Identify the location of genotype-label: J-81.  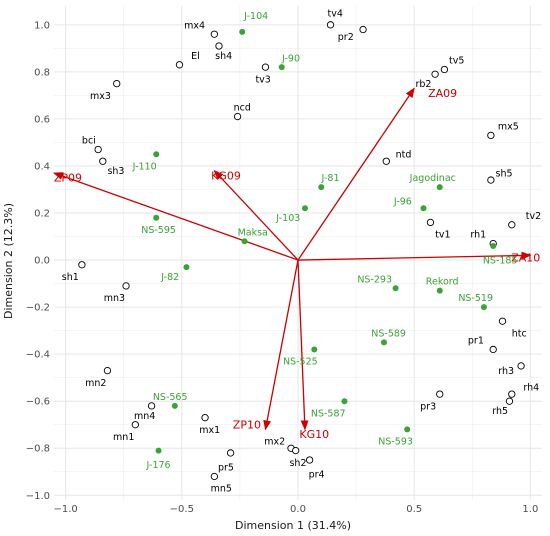
(330, 178).